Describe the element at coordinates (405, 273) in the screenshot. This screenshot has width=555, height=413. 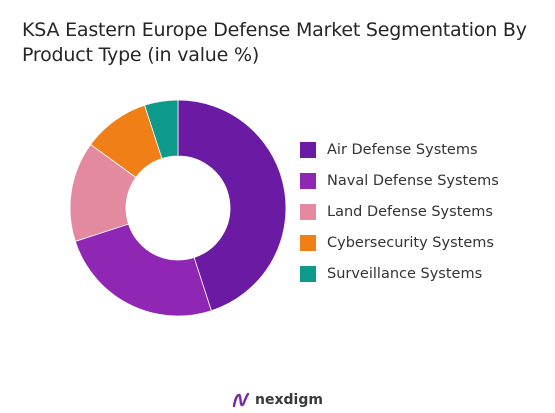
I see `legend-label: Surveillance Systems` at that location.